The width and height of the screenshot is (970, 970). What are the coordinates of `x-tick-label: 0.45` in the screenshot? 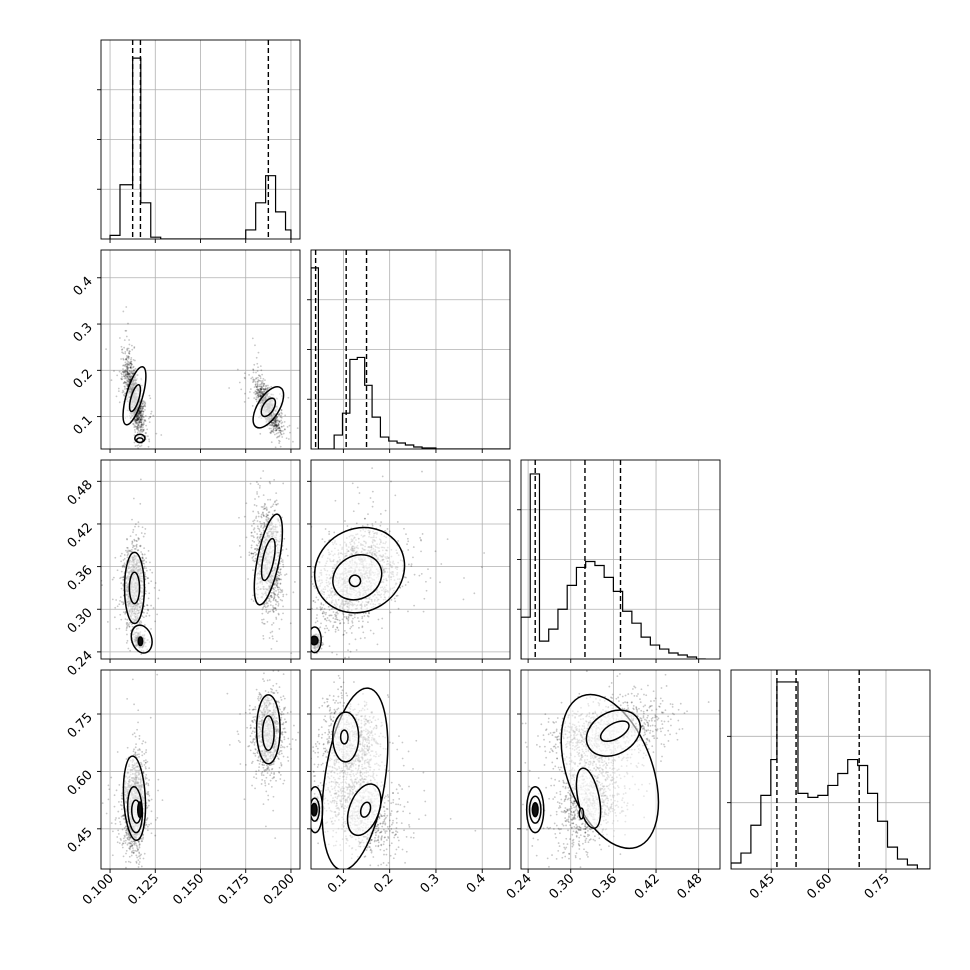 It's located at (762, 886).